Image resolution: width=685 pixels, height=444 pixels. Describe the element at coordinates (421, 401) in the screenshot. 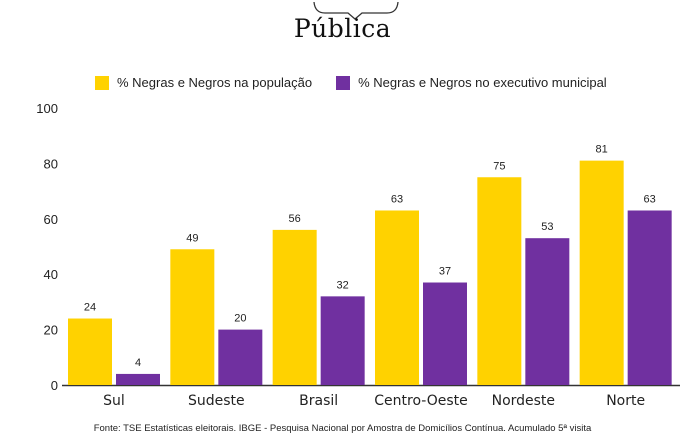

I see `x-tick-label: Centro-Oeste` at that location.